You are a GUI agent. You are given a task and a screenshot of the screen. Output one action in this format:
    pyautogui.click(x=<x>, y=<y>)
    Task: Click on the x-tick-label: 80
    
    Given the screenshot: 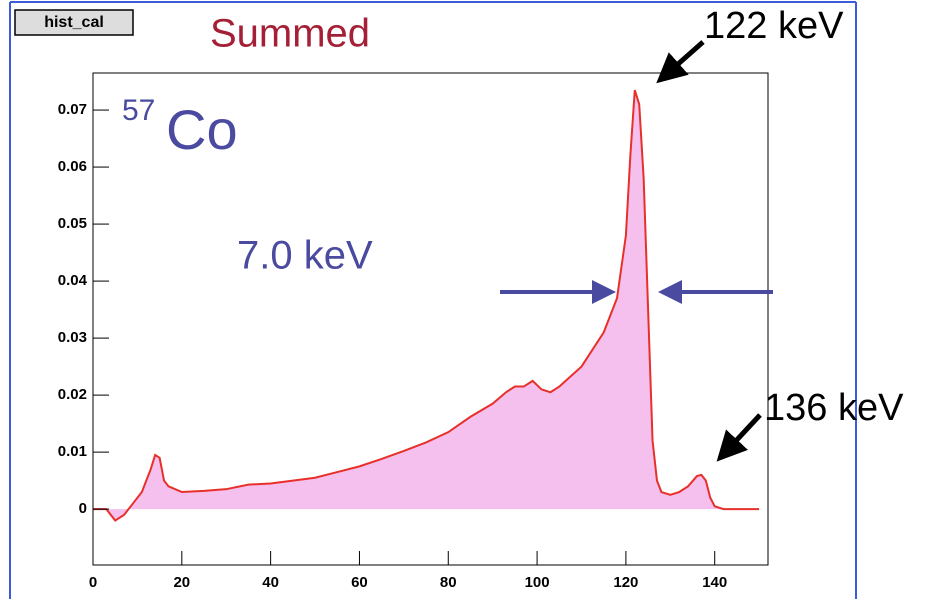 What is the action you would take?
    pyautogui.click(x=448, y=582)
    